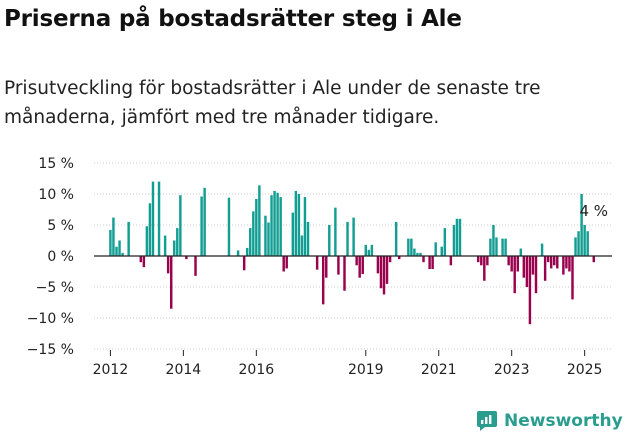 The image size is (631, 439). What do you see at coordinates (56, 195) in the screenshot?
I see `y-tick-label: 10 %` at bounding box center [56, 195].